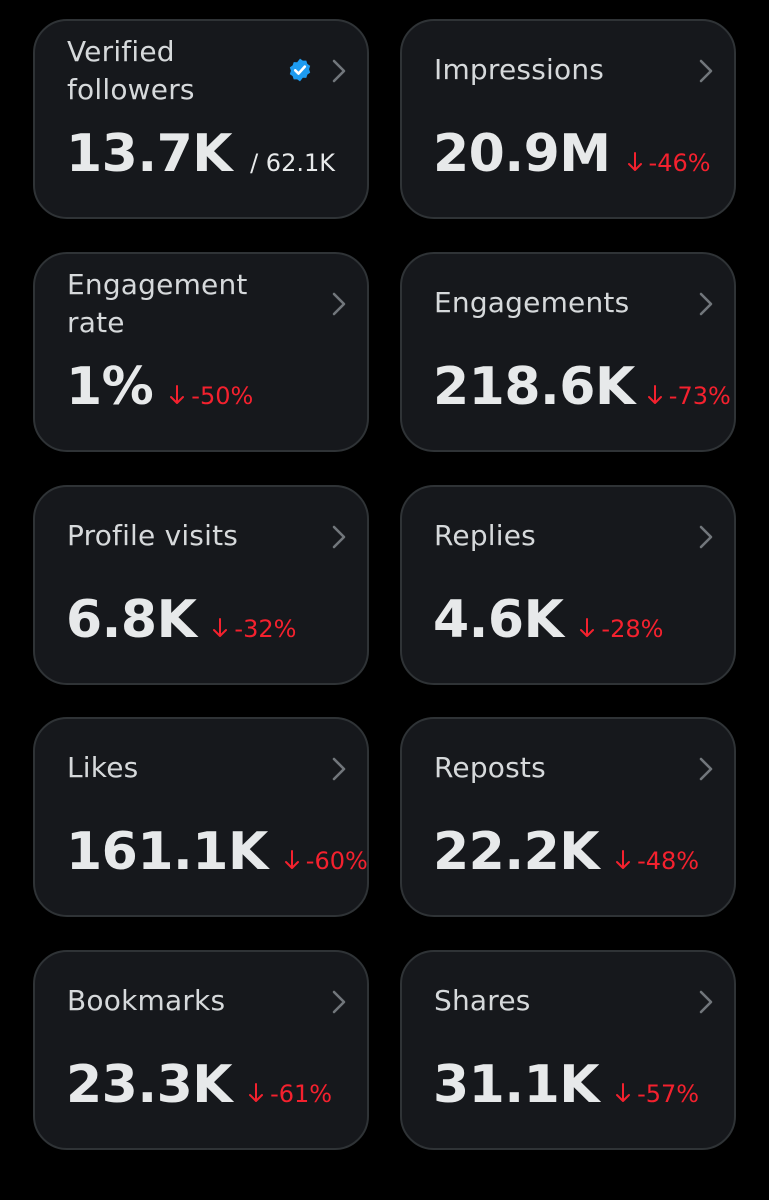 The width and height of the screenshot is (769, 1200). Describe the element at coordinates (201, 352) in the screenshot. I see `card-engagement-rate: Engagement rate 1% -50%` at that location.